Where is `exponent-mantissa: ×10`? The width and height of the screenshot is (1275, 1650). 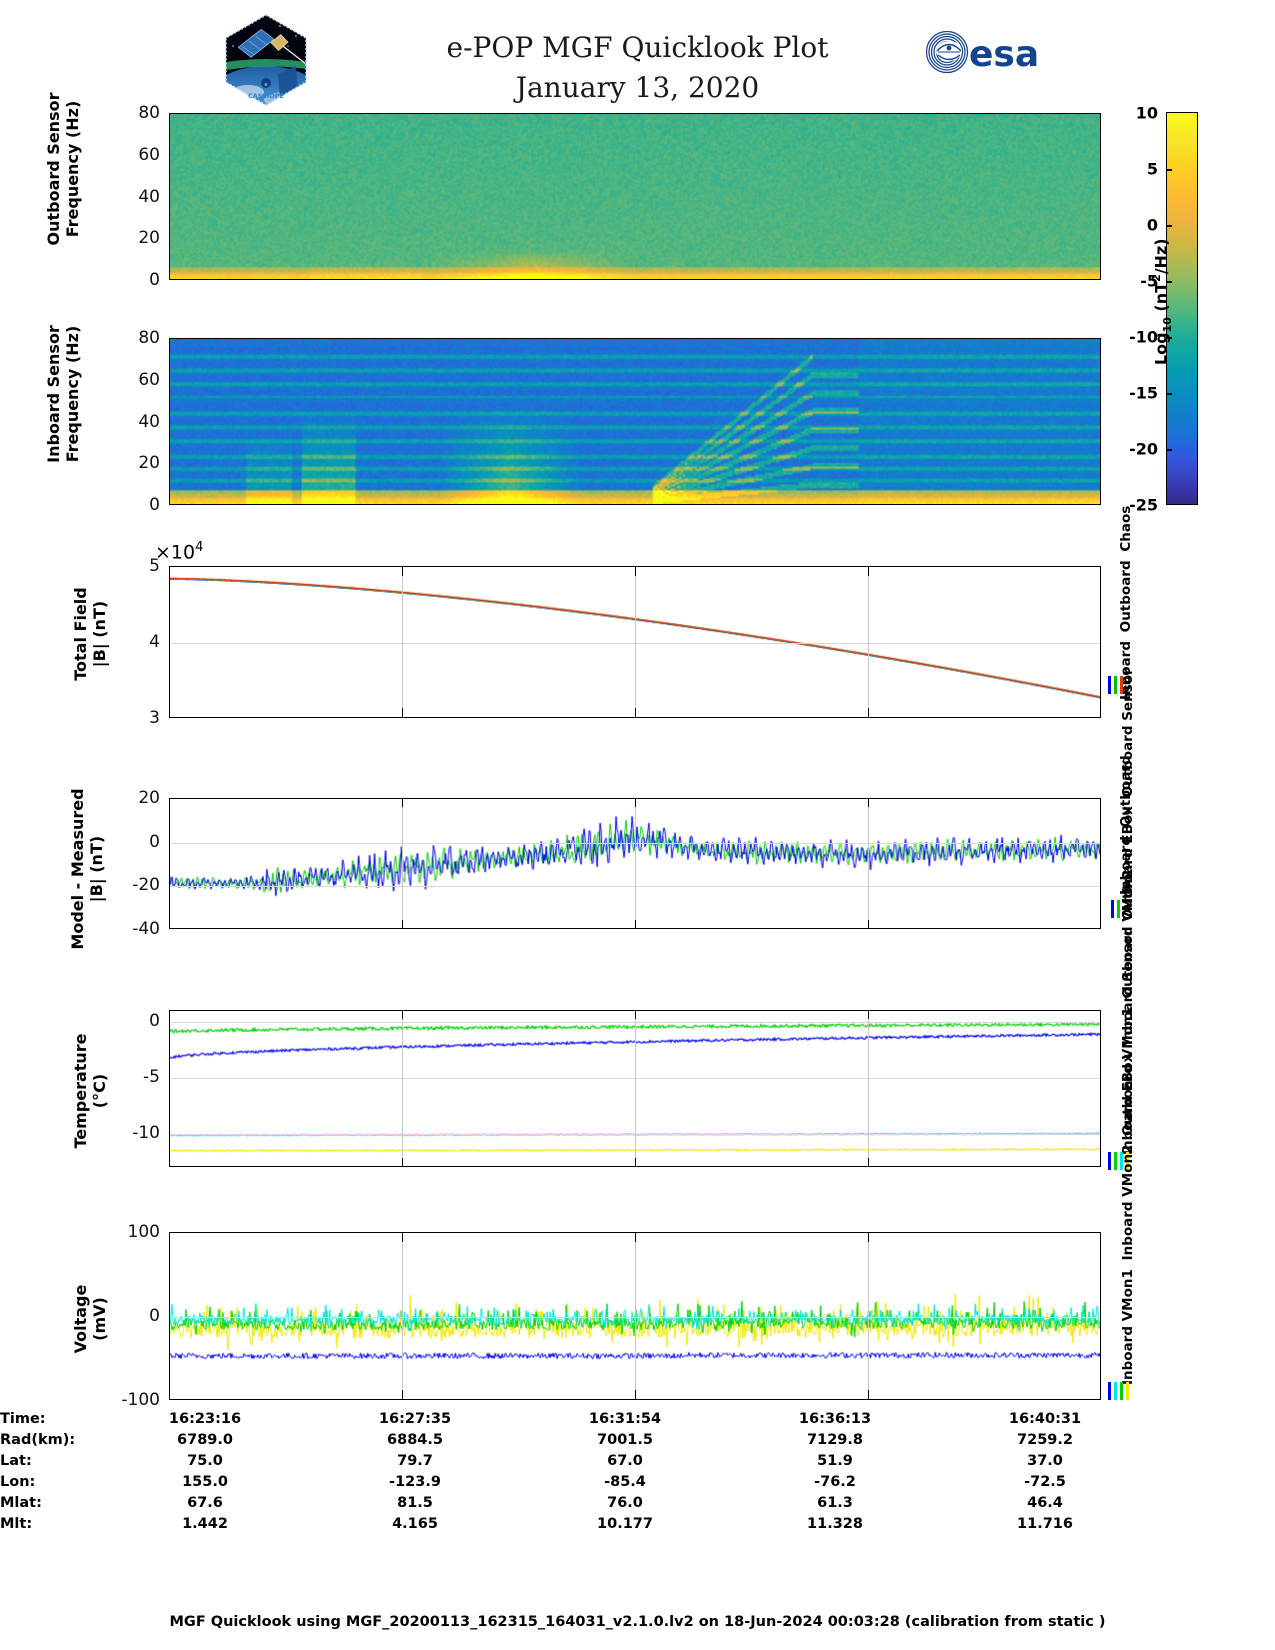 exponent-mantissa: ×10 is located at coordinates (175, 552).